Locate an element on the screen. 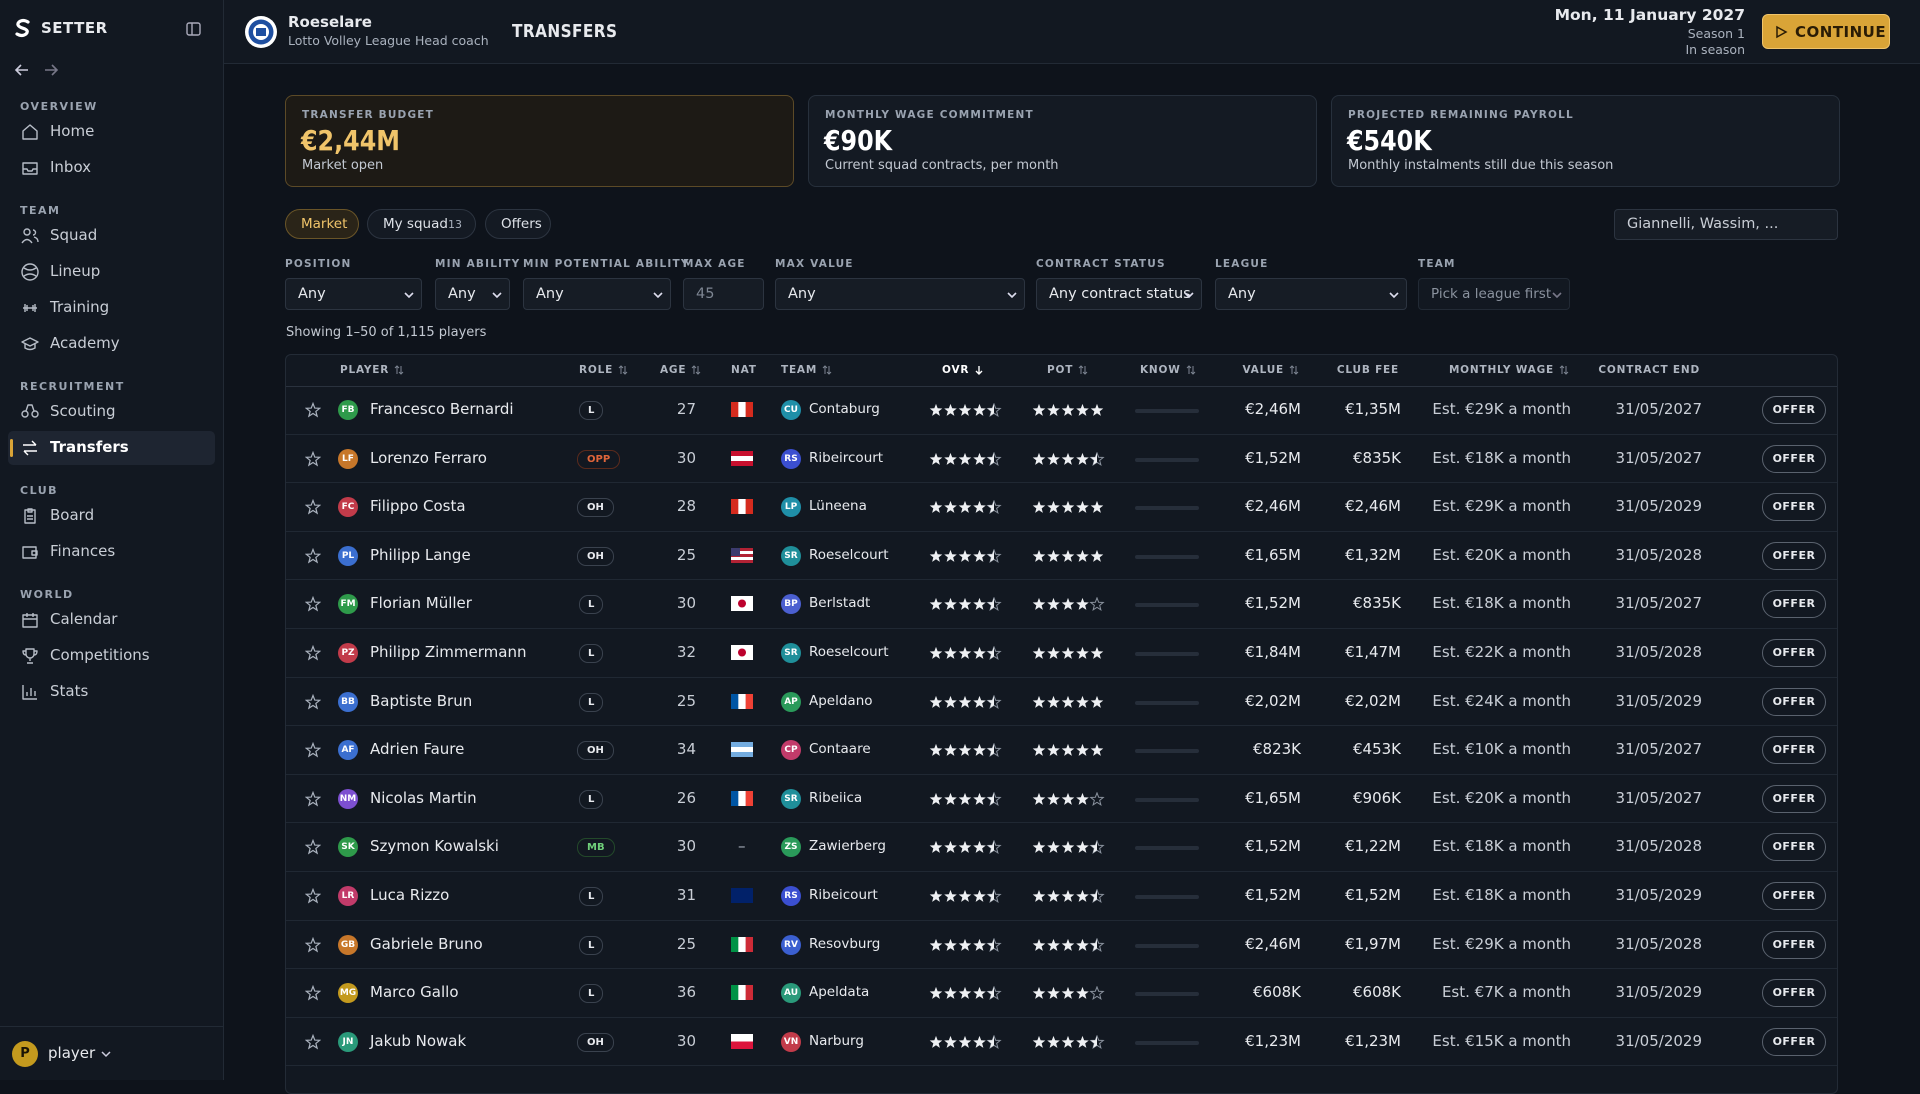 The image size is (1920, 1094). tab-count: 13 is located at coordinates (455, 224).